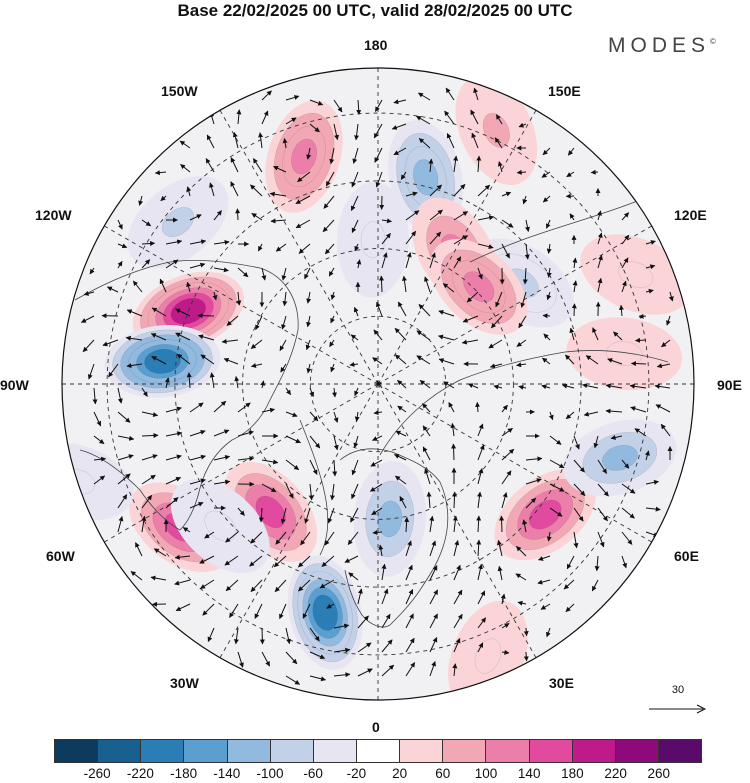 Image resolution: width=750 pixels, height=783 pixels. I want to click on colorbar-tick-label: -60, so click(313, 773).